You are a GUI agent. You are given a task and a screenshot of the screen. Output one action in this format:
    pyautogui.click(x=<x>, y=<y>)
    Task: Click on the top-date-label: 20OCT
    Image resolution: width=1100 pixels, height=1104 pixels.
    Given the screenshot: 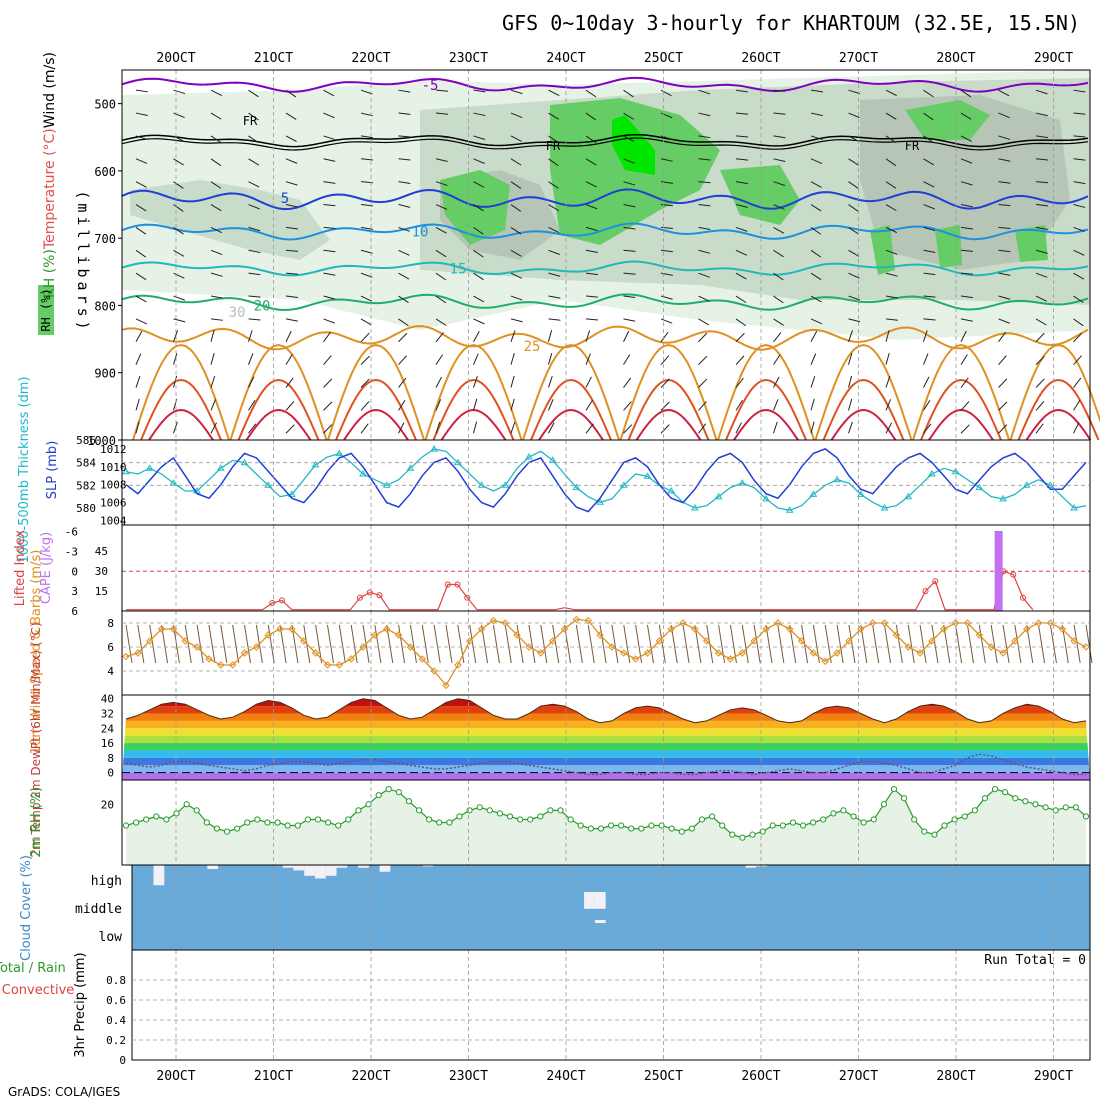 What is the action you would take?
    pyautogui.click(x=175, y=58)
    